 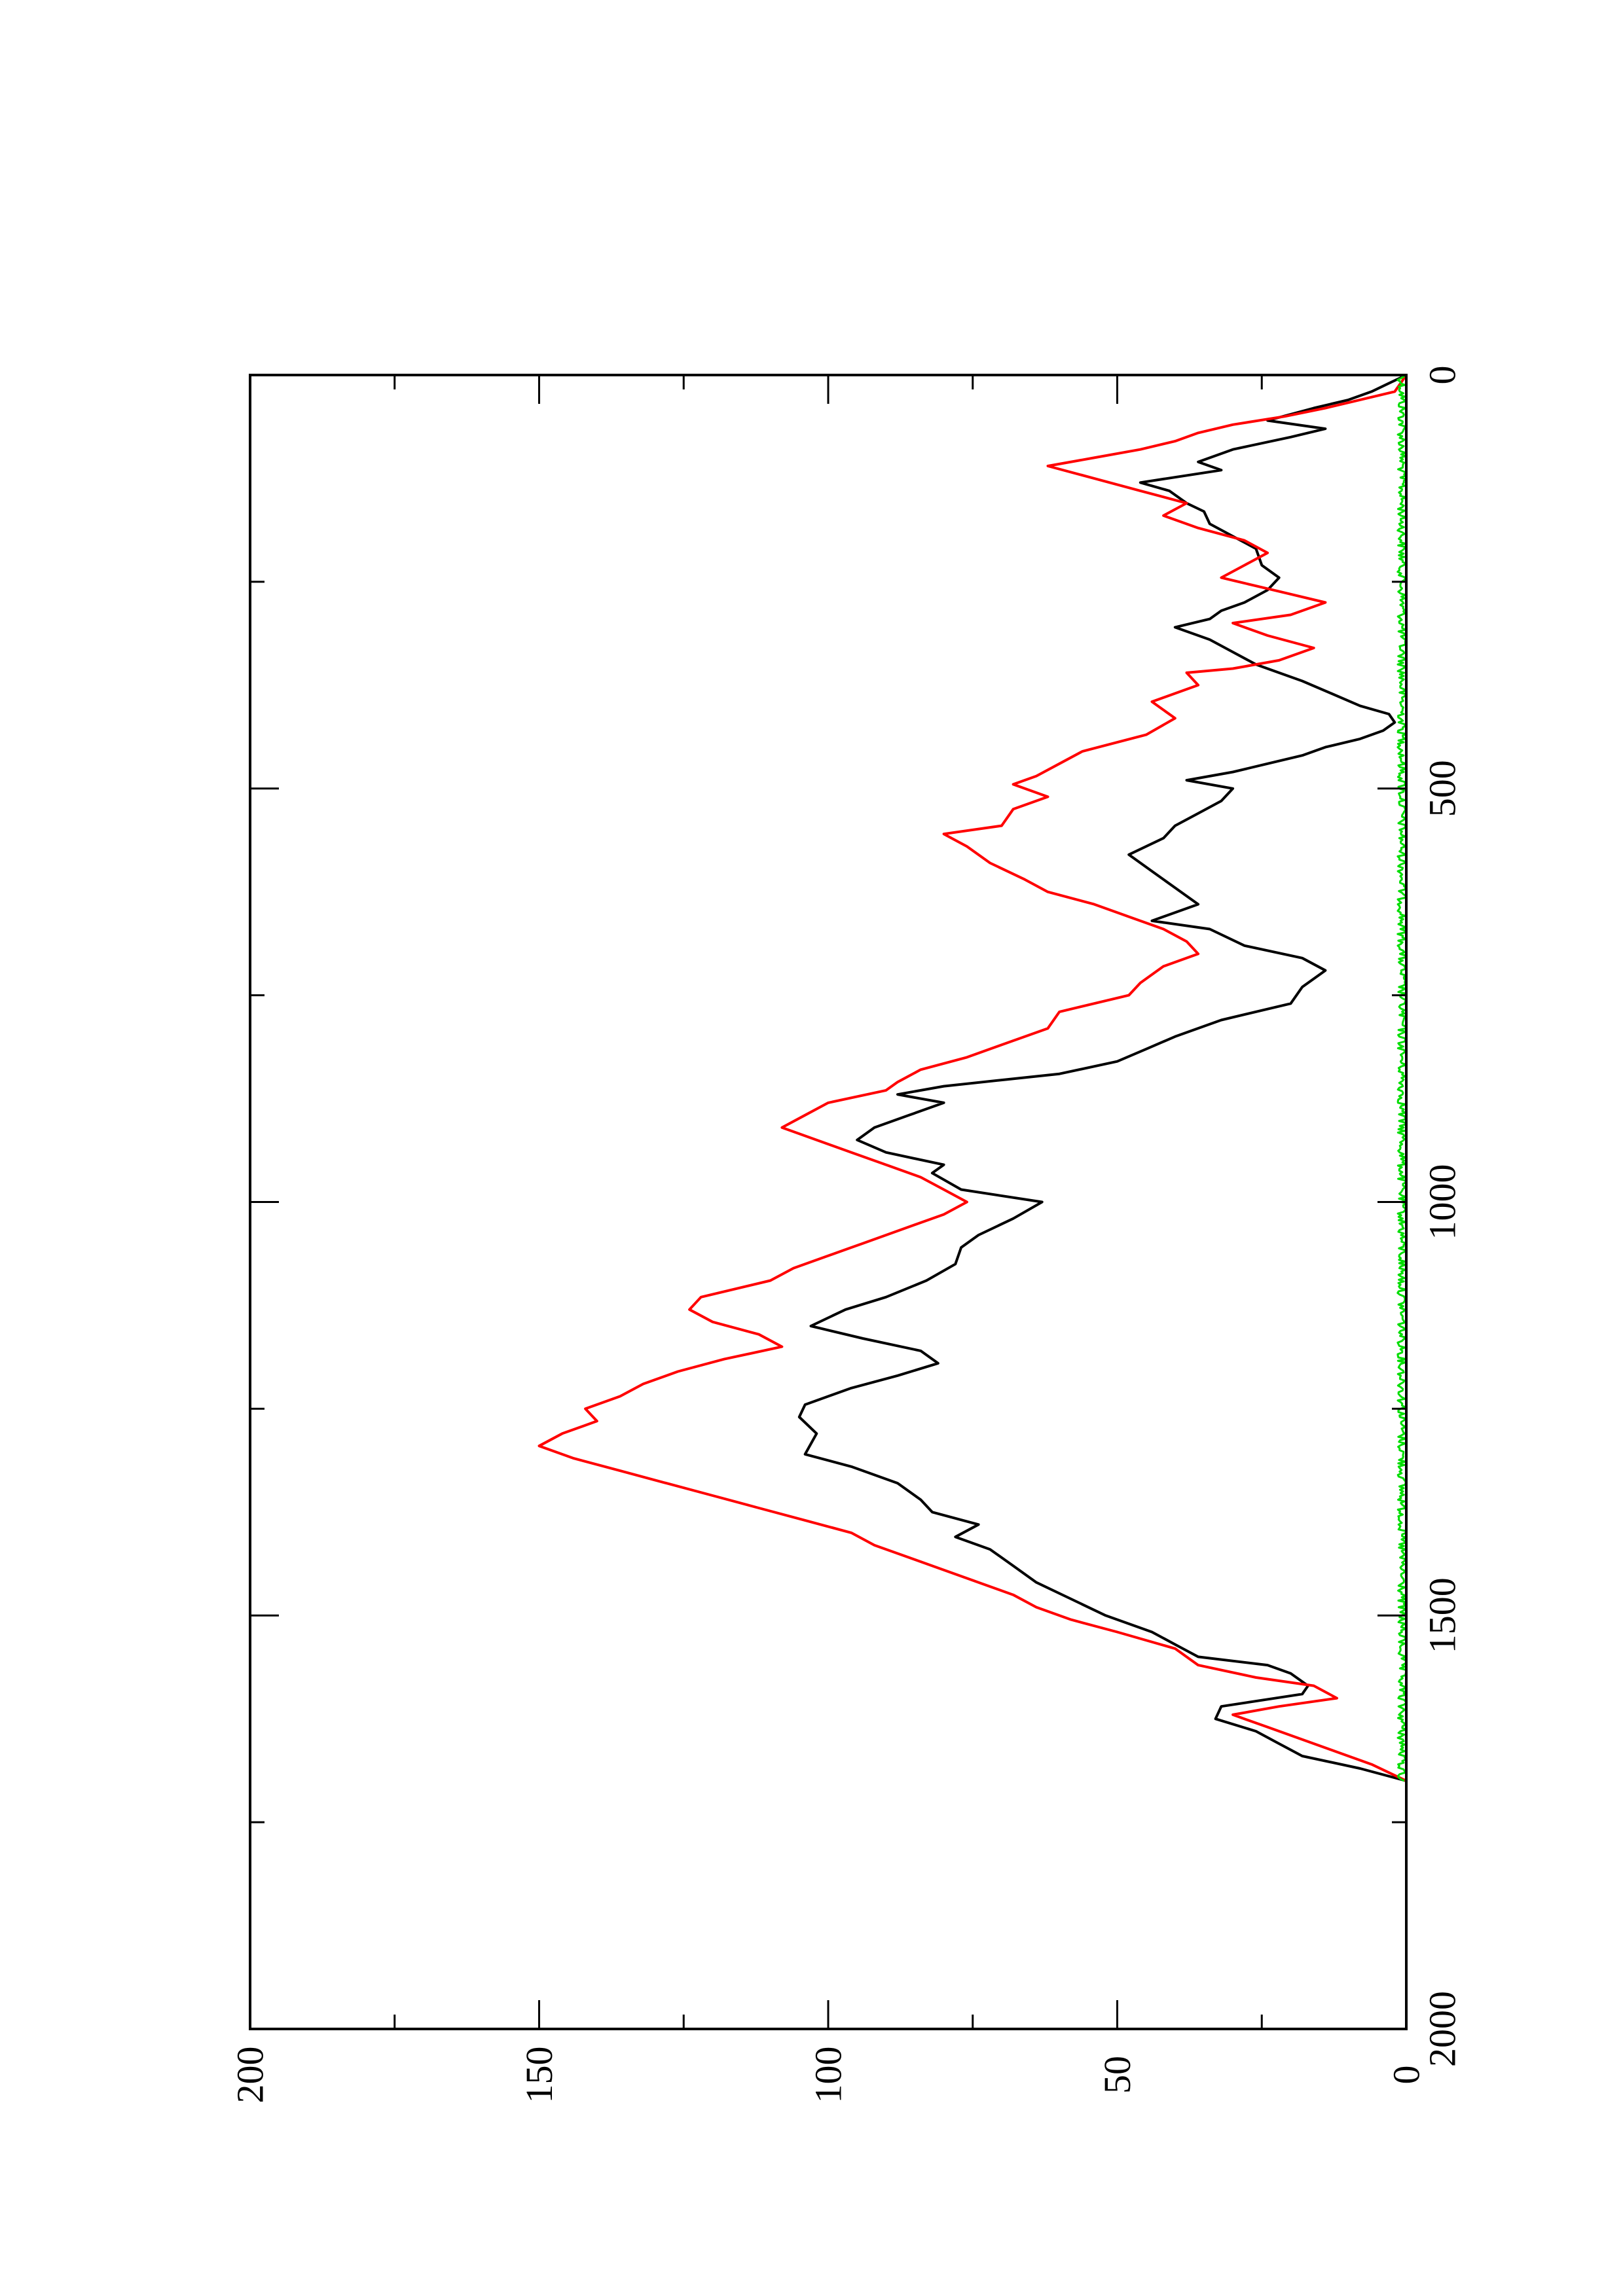 What do you see at coordinates (539, 2075) in the screenshot?
I see `y-tick-label: 150` at bounding box center [539, 2075].